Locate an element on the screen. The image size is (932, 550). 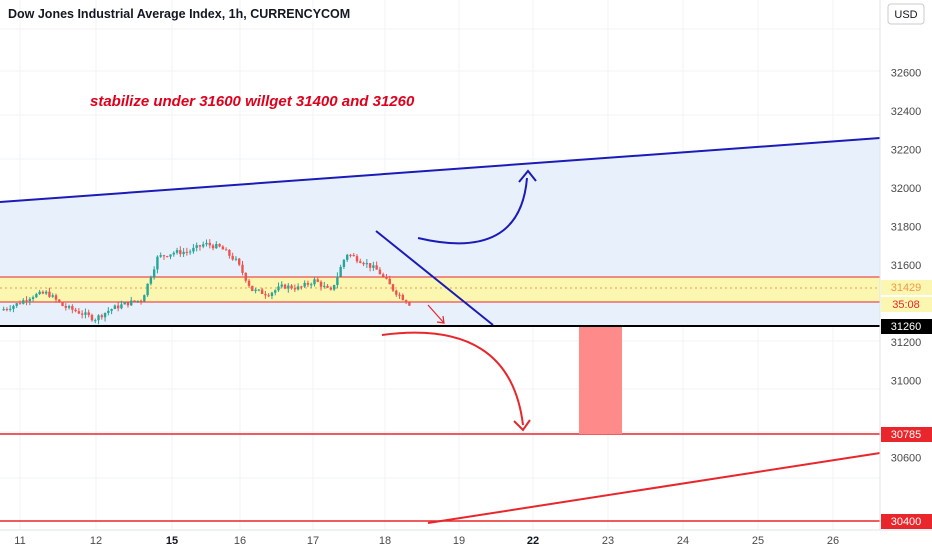
currency-button: USD is located at coordinates (906, 14).